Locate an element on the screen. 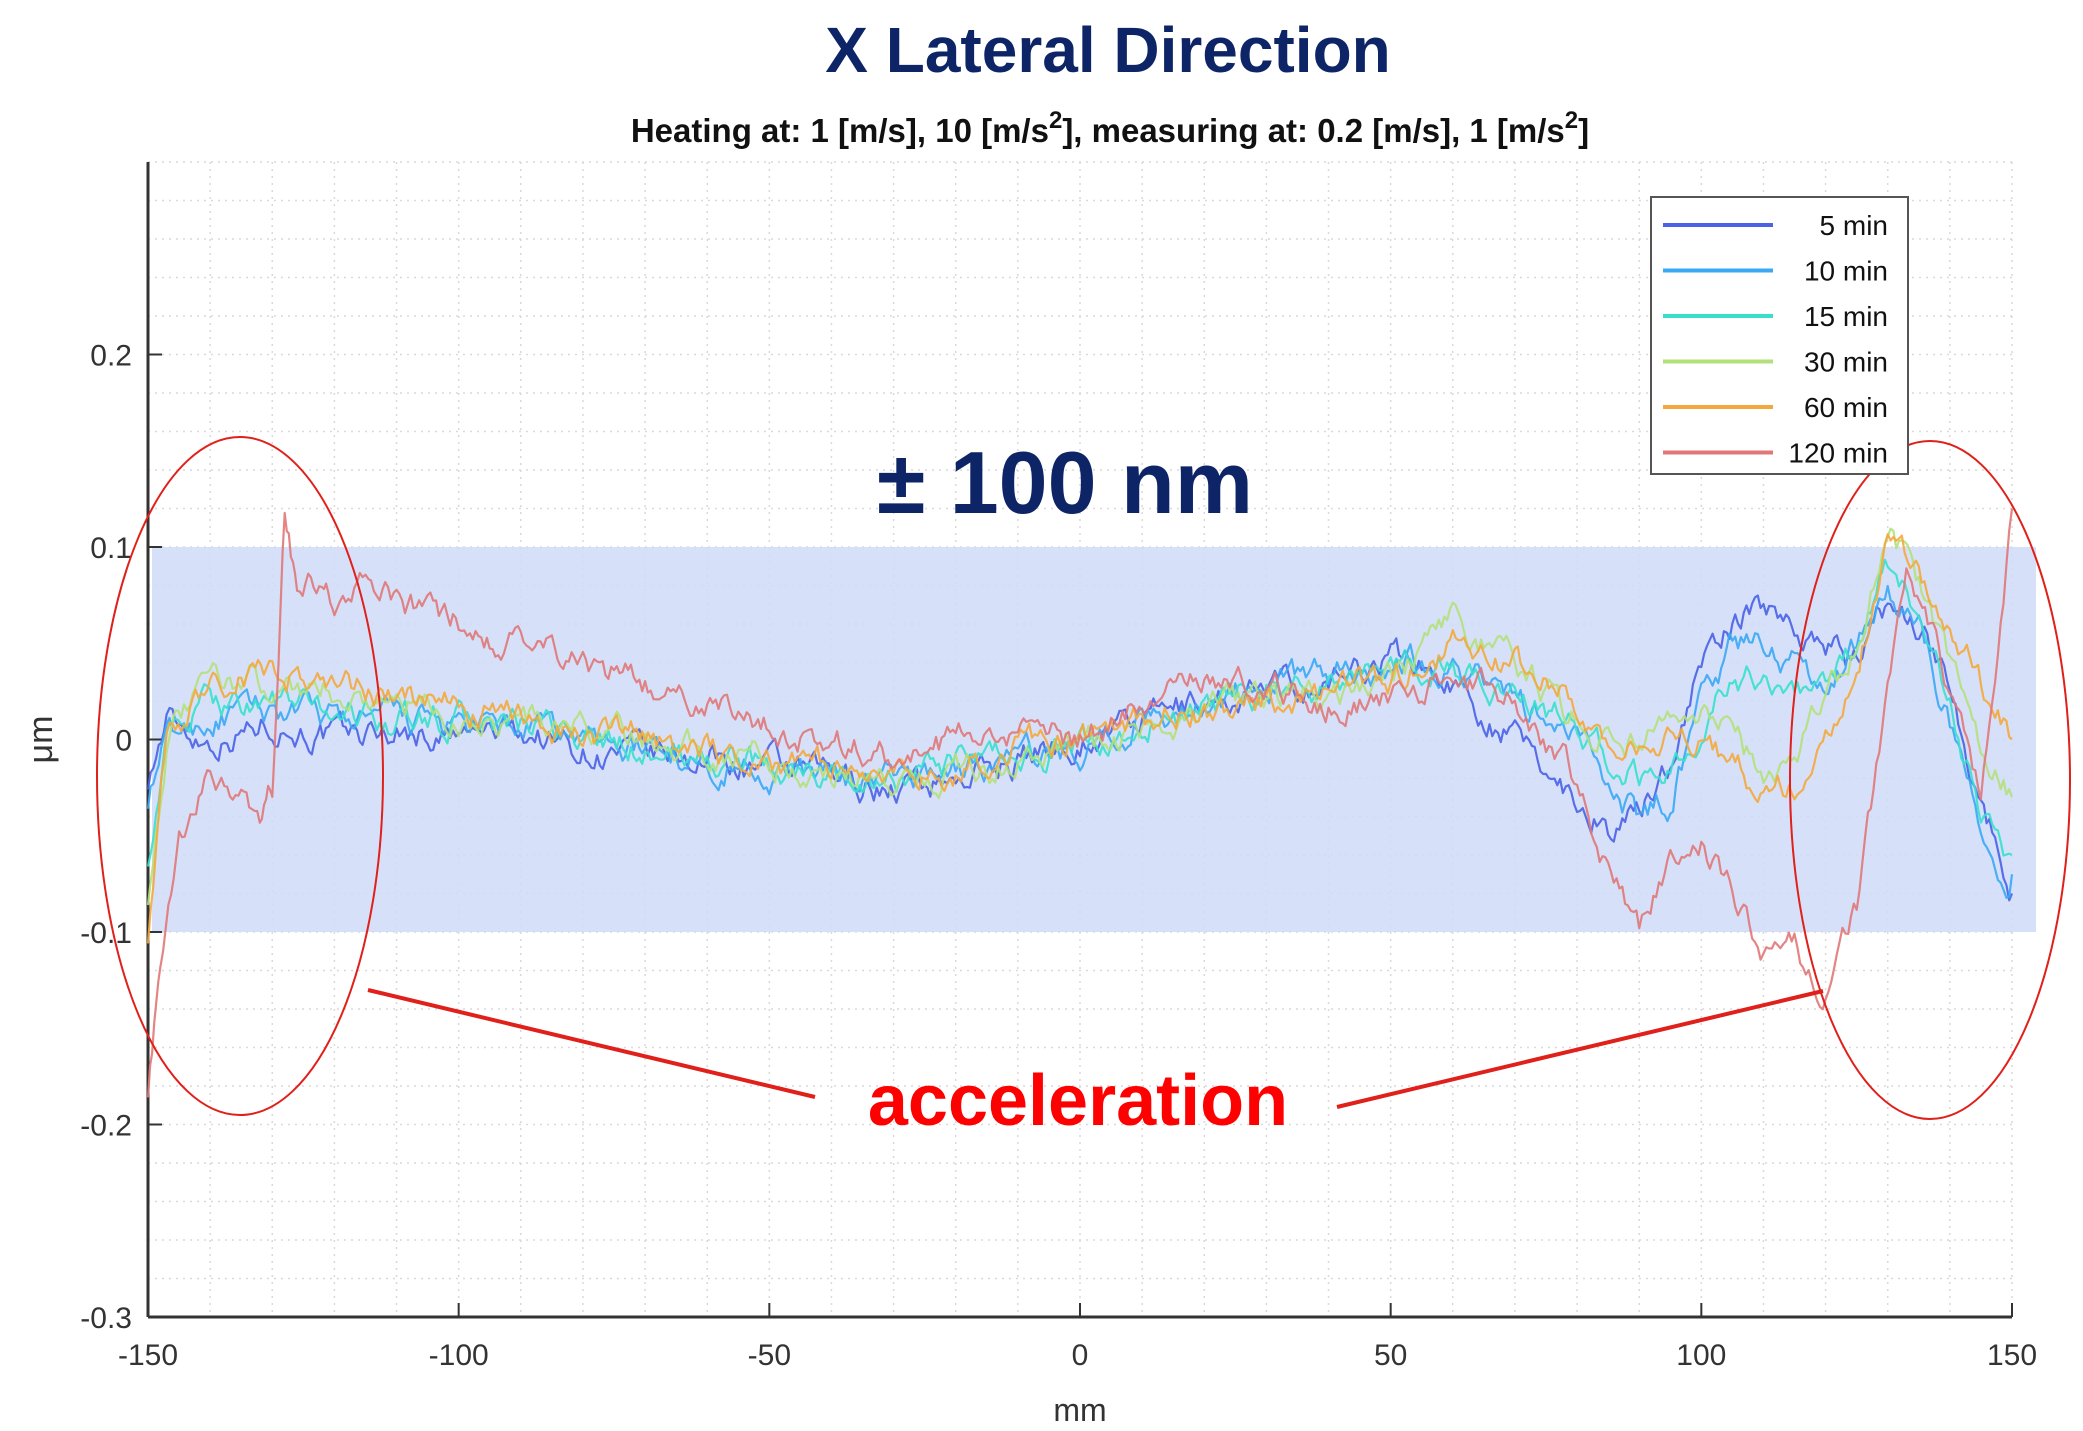 This screenshot has width=2083, height=1431. x-tick-label: -50 is located at coordinates (769, 1355).